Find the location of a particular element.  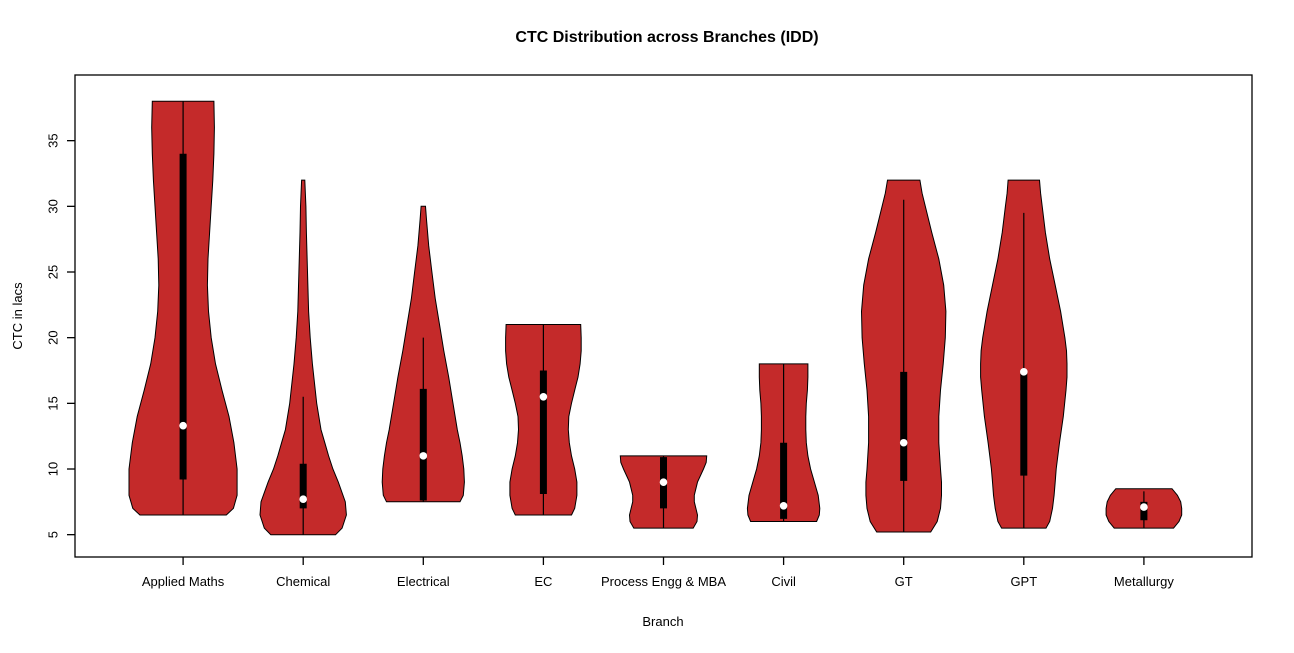

y-tick-label: 35 is located at coordinates (53, 140).